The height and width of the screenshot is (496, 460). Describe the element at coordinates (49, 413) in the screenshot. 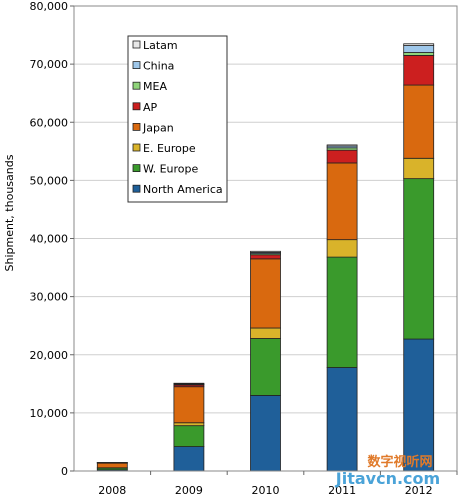

I see `y-tick-label: 10,000` at that location.